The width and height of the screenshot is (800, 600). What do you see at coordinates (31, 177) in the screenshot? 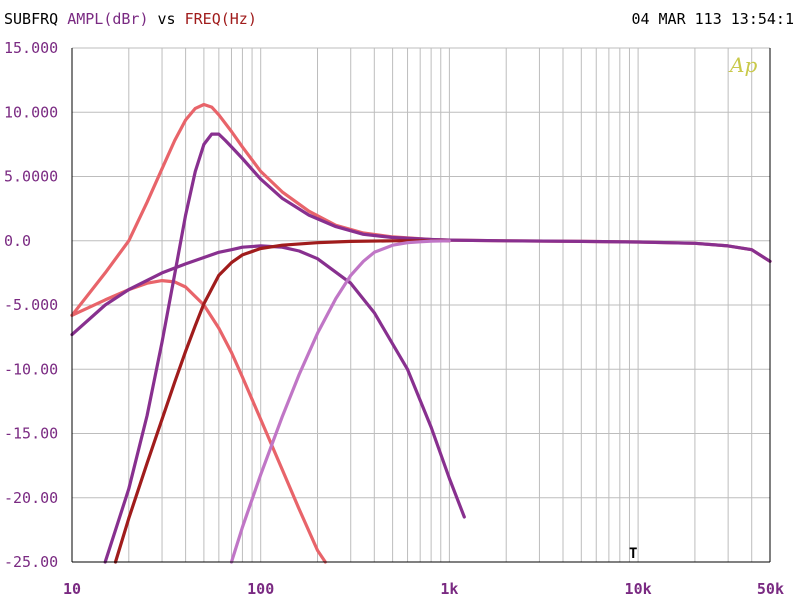
I see `y-tick-label: 5.0000` at bounding box center [31, 177].